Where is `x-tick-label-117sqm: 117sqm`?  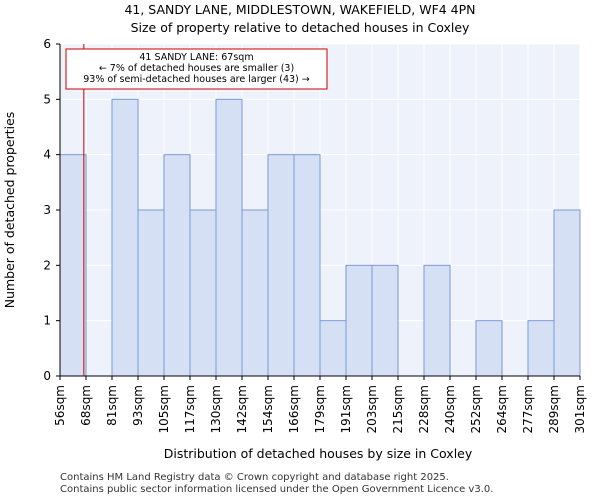 x-tick-label-117sqm: 117sqm is located at coordinates (190, 409).